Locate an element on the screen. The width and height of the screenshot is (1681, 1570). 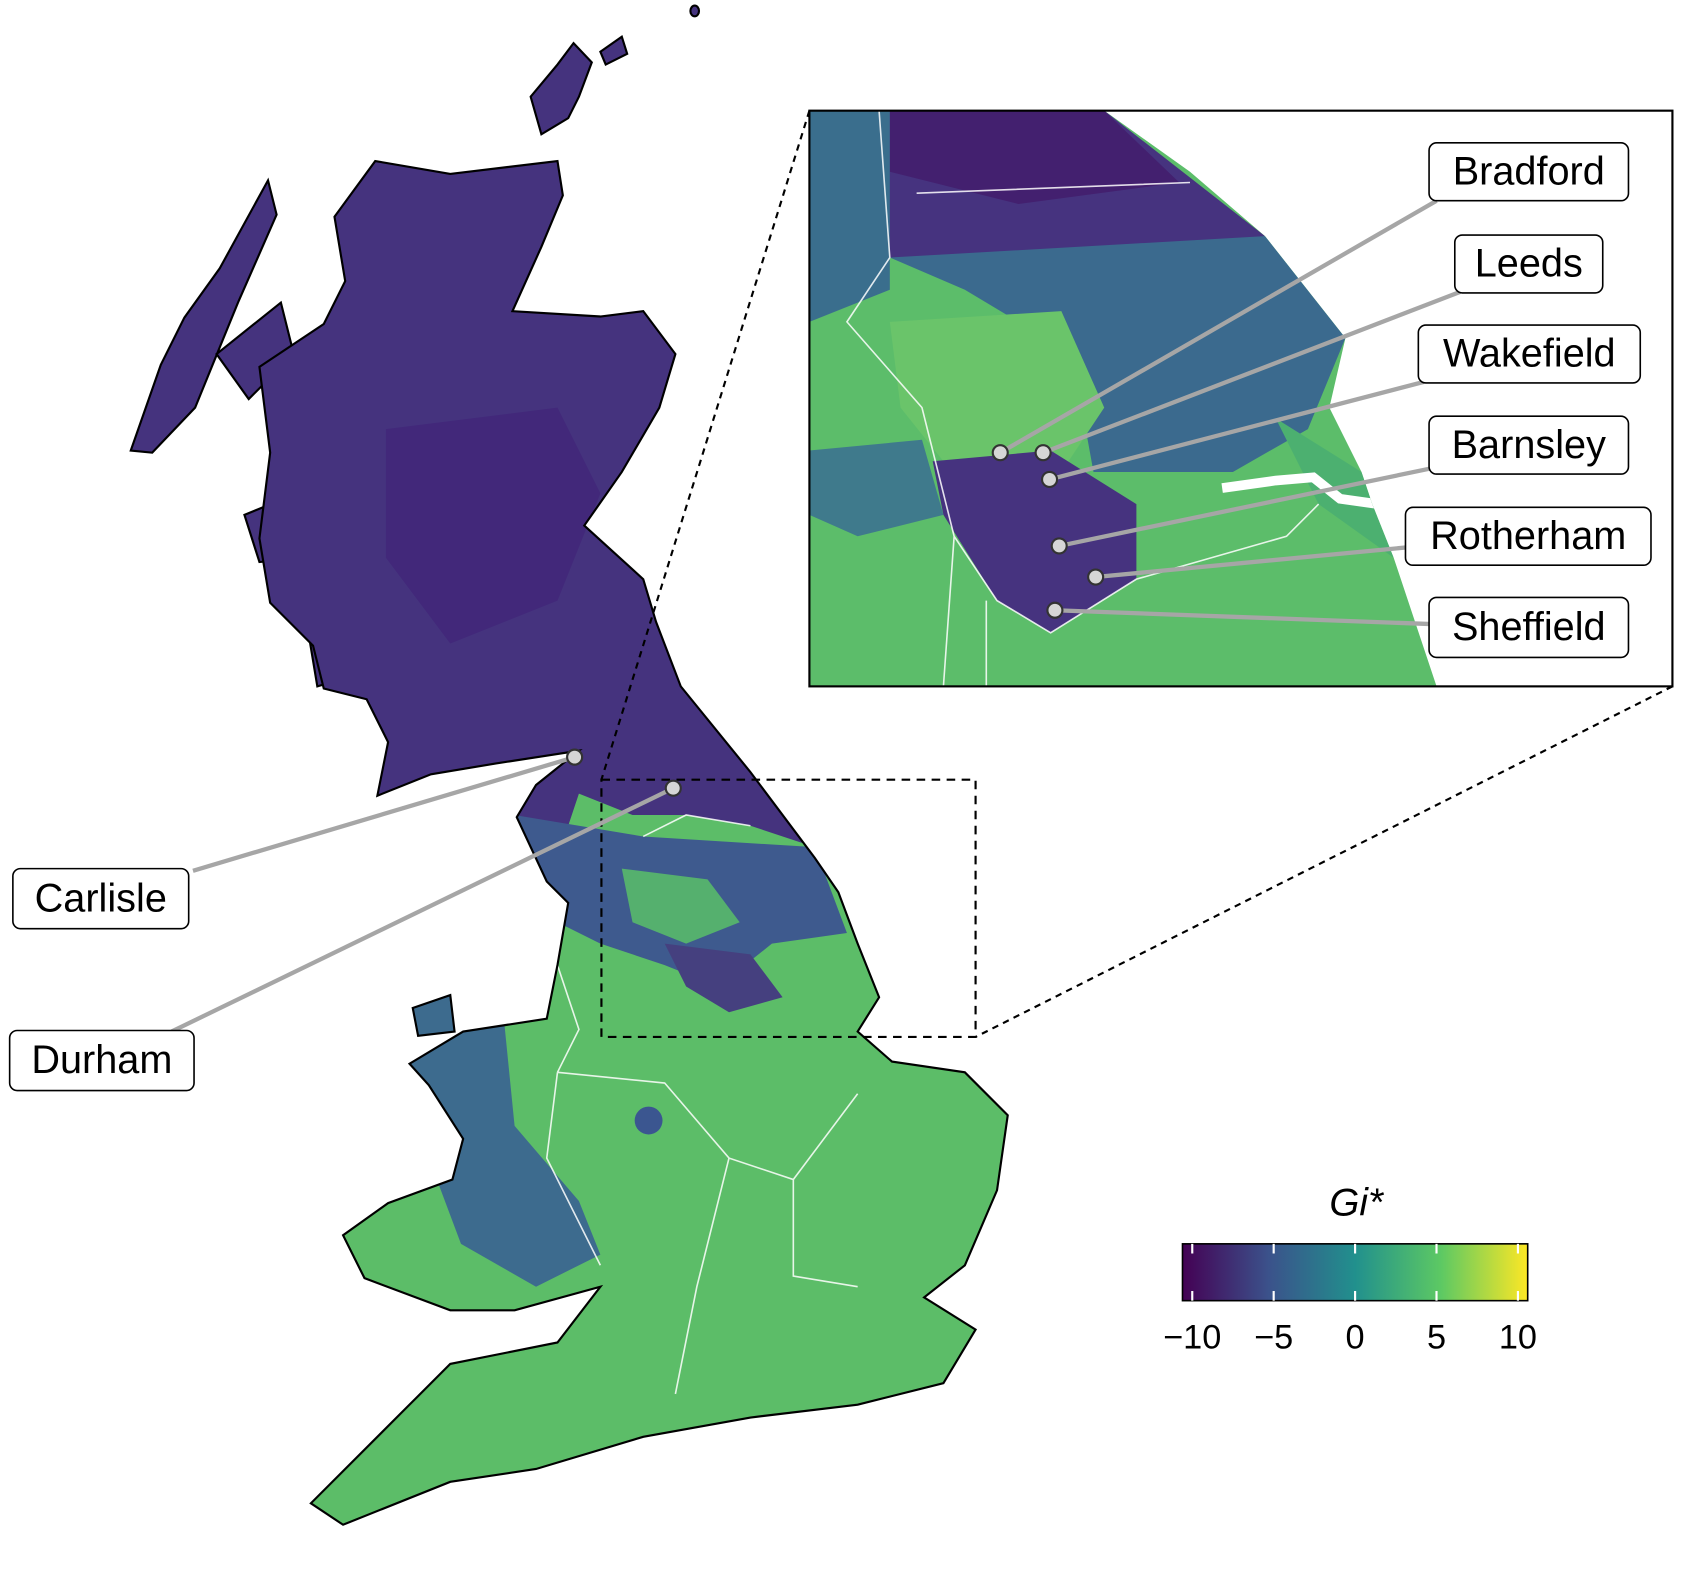
islands-south is located at coordinates (433, 1015).